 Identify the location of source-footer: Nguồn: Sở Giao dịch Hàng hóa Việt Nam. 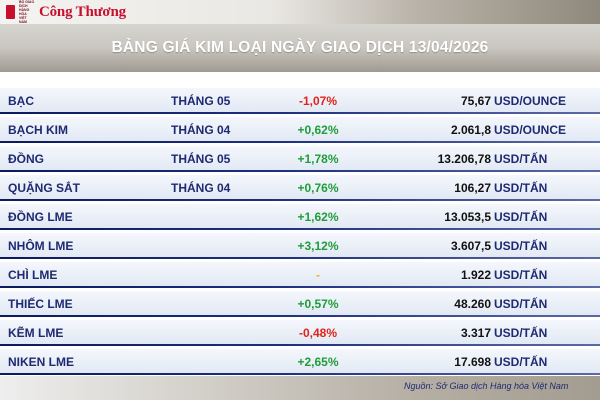
(300, 388).